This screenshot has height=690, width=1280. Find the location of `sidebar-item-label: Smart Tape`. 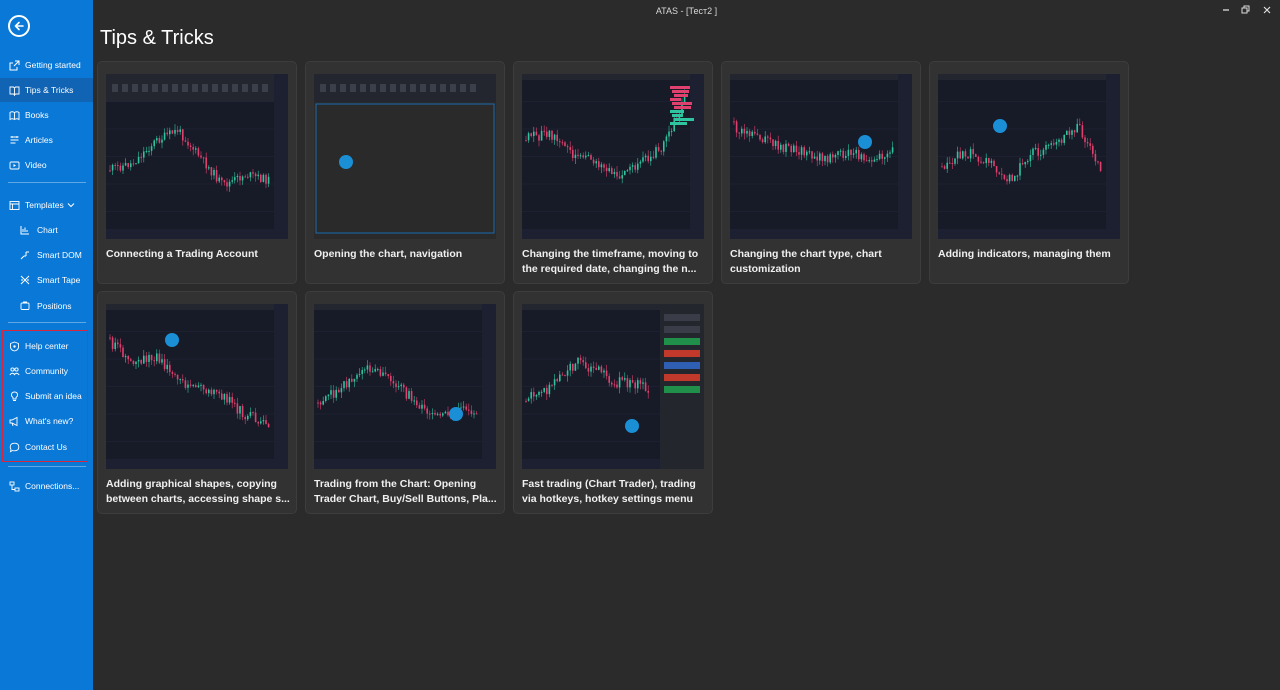

sidebar-item-label: Smart Tape is located at coordinates (59, 280).